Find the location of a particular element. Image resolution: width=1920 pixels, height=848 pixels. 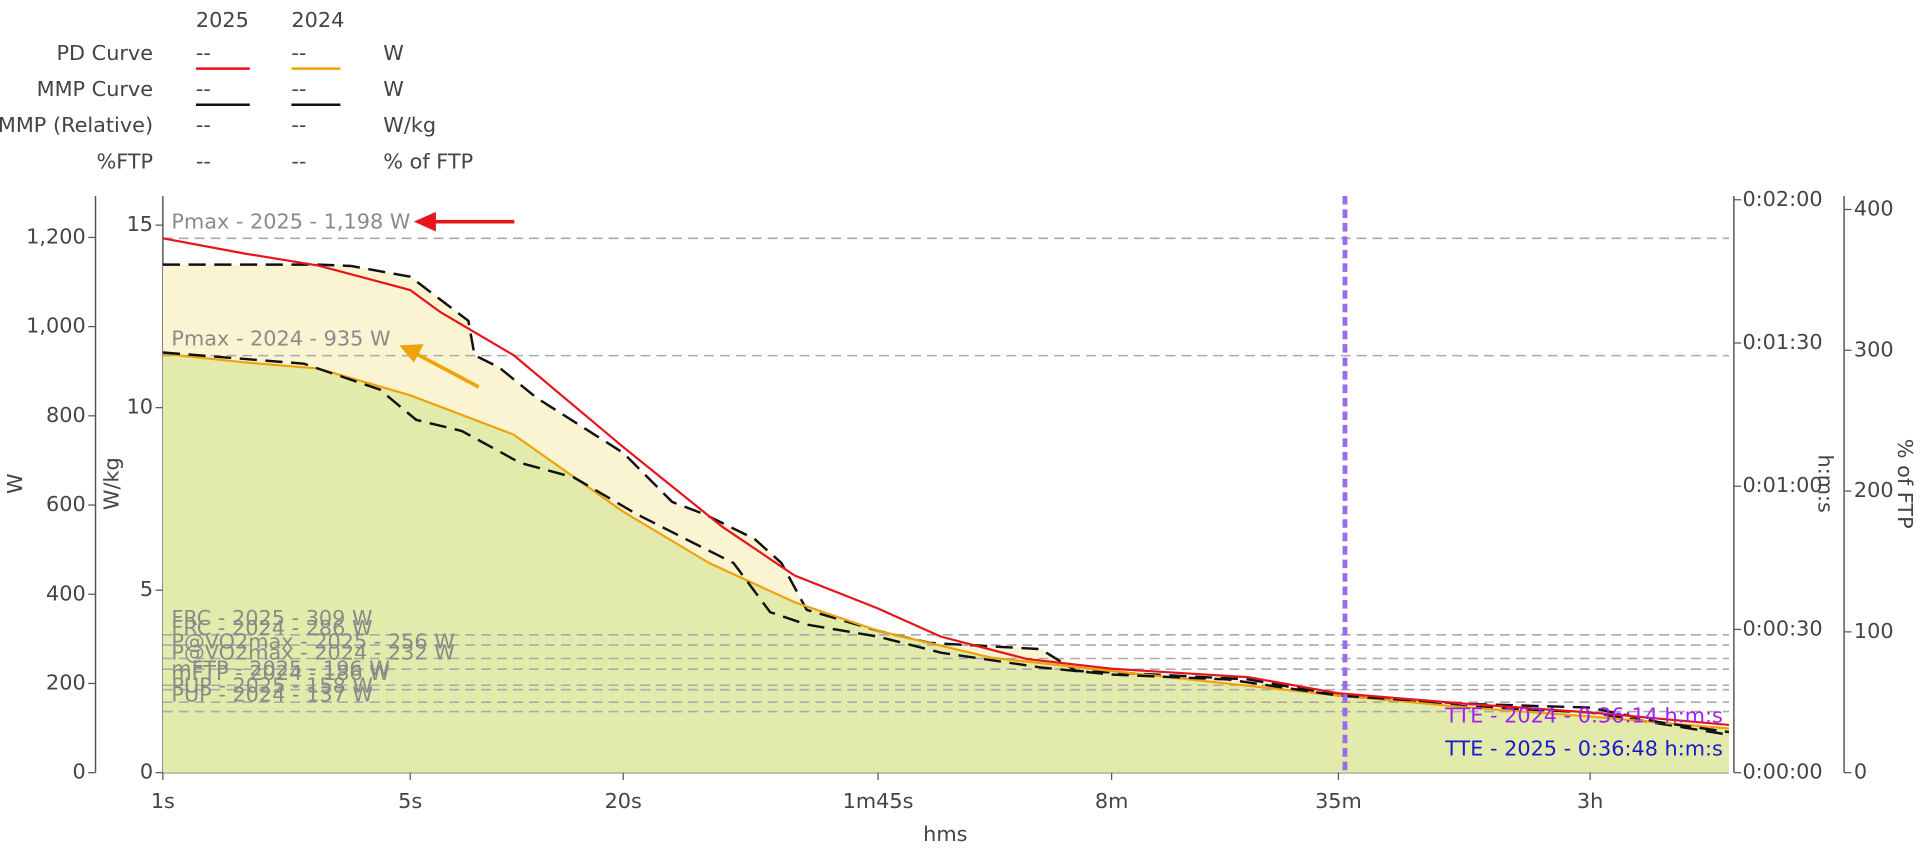

y2-tick-label: 0 is located at coordinates (146, 772).